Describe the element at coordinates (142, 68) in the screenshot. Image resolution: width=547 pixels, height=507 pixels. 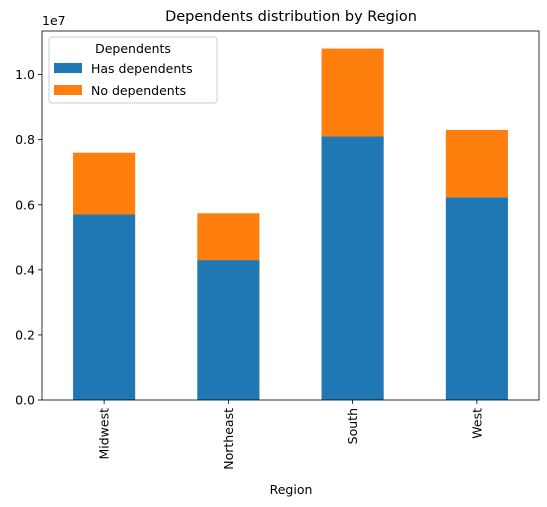
I see `legend-label-1: Has dependents` at that location.